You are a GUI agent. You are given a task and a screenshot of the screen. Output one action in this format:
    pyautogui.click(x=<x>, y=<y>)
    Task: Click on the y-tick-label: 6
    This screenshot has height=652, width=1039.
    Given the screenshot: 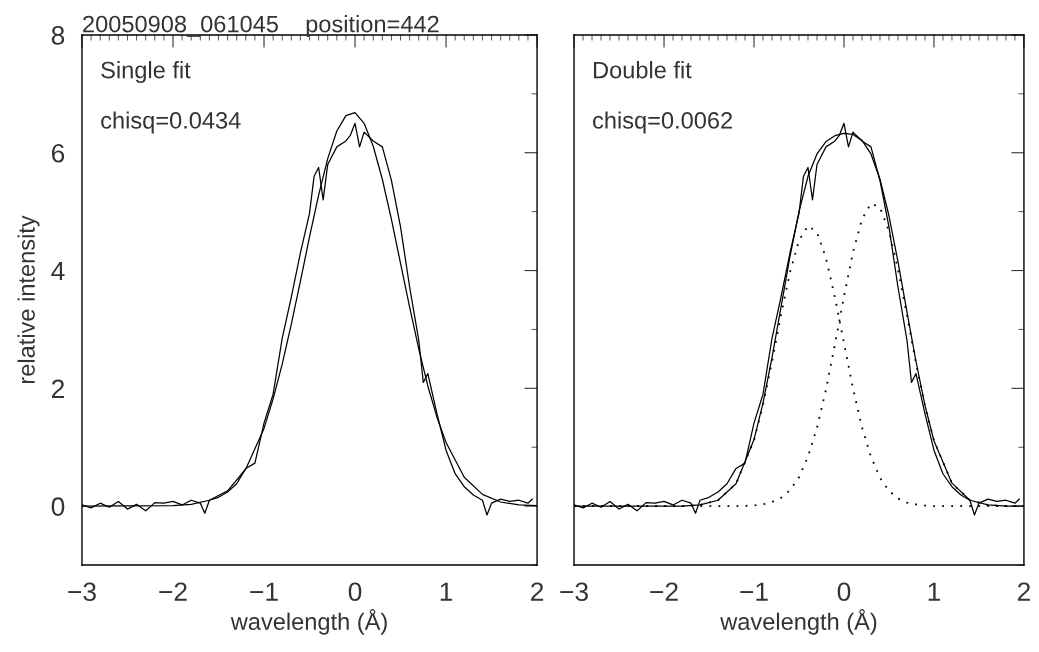 What is the action you would take?
    pyautogui.click(x=58, y=153)
    